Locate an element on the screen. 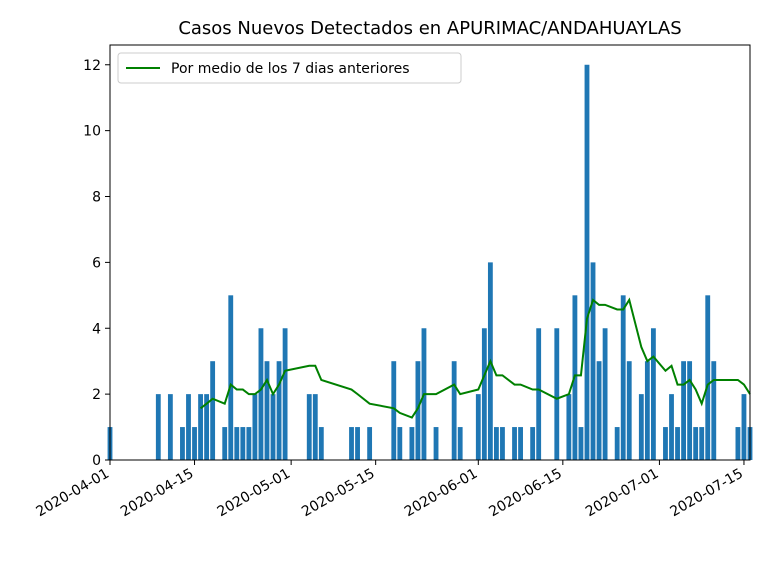 The height and width of the screenshot is (576, 768). legend-box is located at coordinates (289, 68).